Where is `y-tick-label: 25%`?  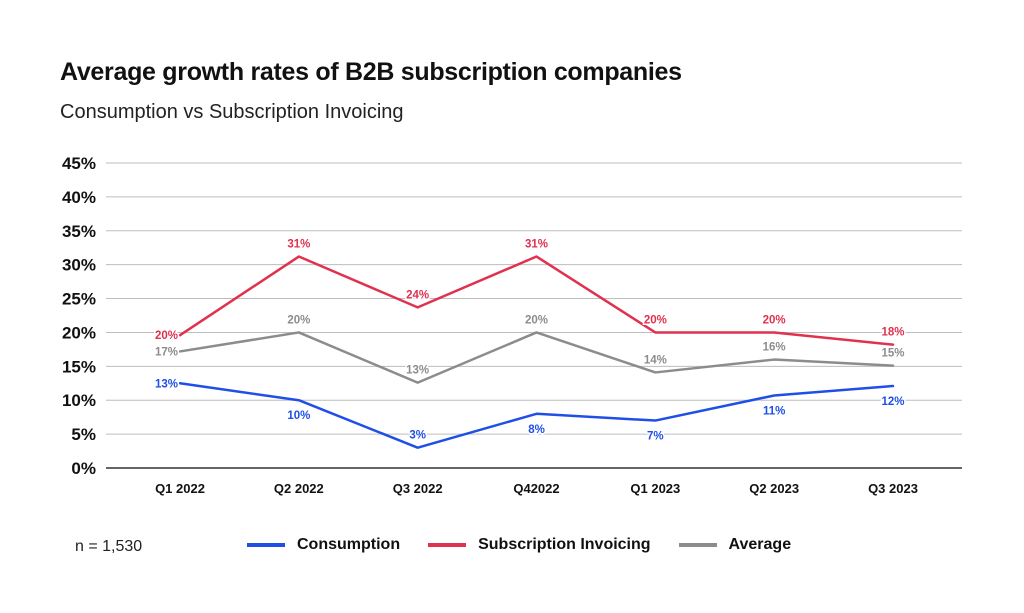
y-tick-label: 25% is located at coordinates (79, 299).